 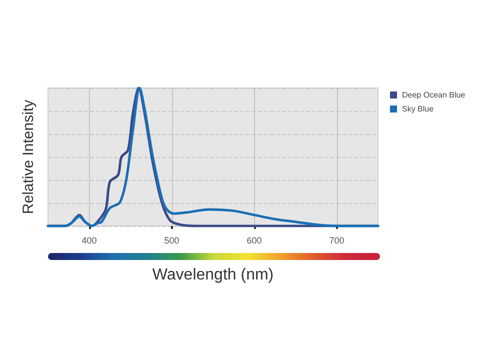 What do you see at coordinates (89, 241) in the screenshot?
I see `x-tick-label: 400` at bounding box center [89, 241].